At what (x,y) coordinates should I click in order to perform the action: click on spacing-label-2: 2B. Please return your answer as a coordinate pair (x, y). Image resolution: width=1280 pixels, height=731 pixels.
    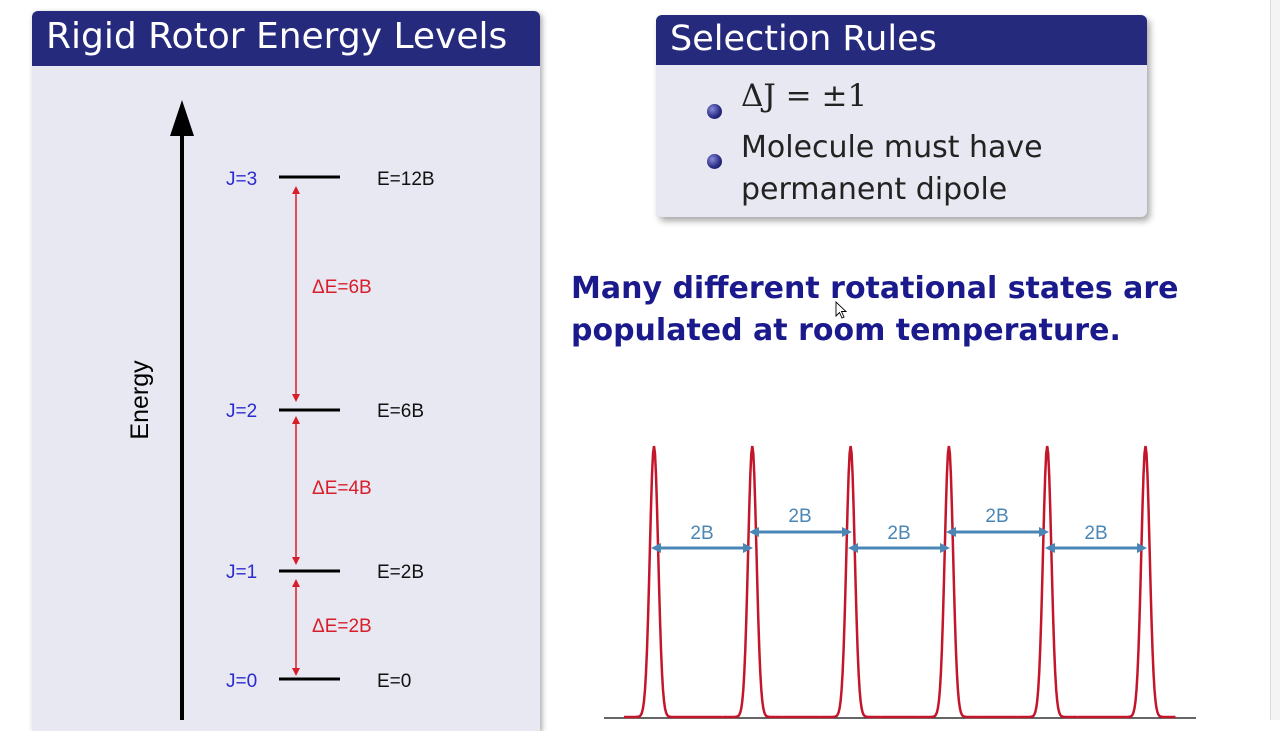
    Looking at the image, I should click on (799, 516).